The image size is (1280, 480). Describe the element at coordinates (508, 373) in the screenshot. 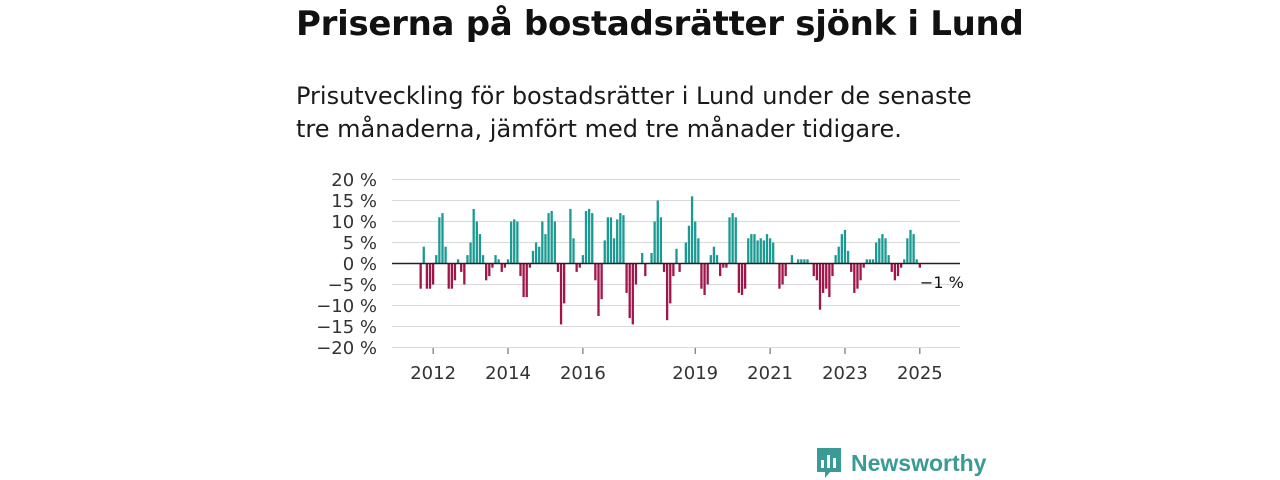

I see `x-tick-label: 2014` at that location.